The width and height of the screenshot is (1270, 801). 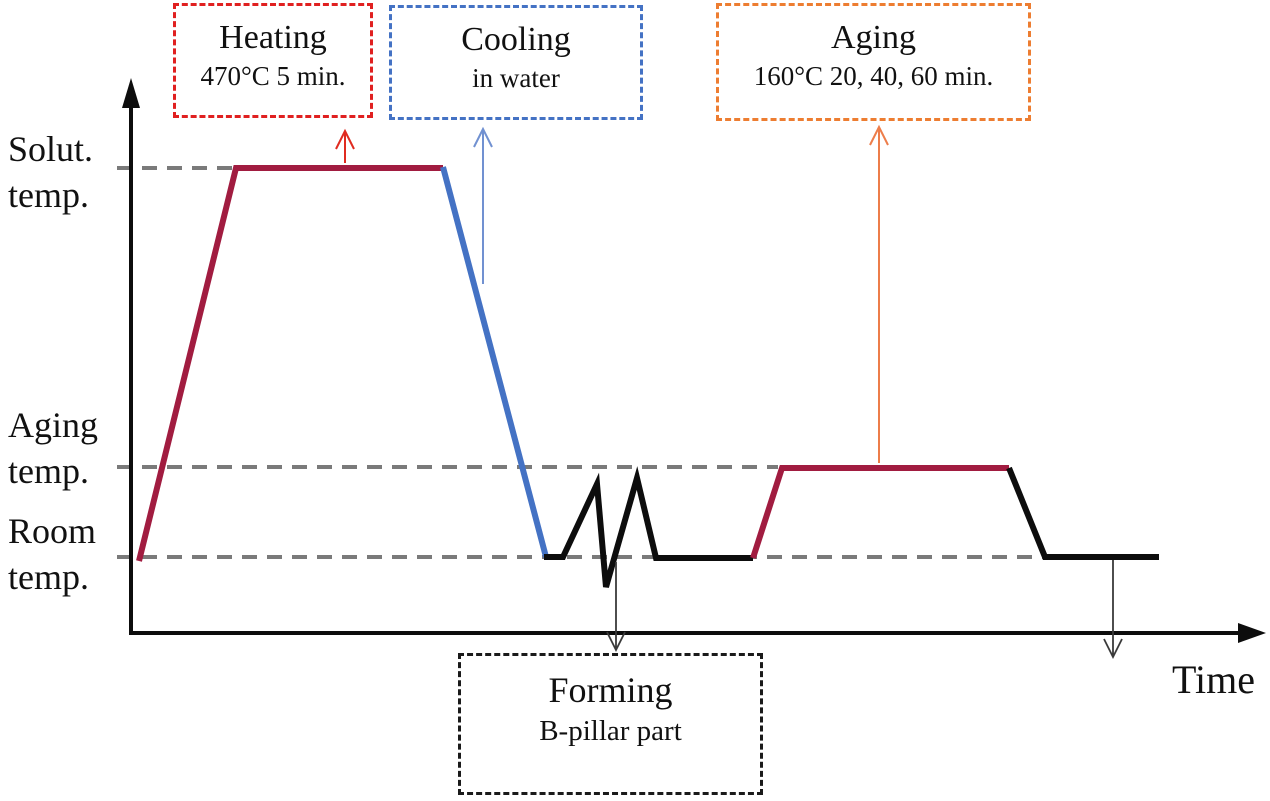 I want to click on y-axis-label-aging-temp: Aging temp., so click(x=53, y=448).